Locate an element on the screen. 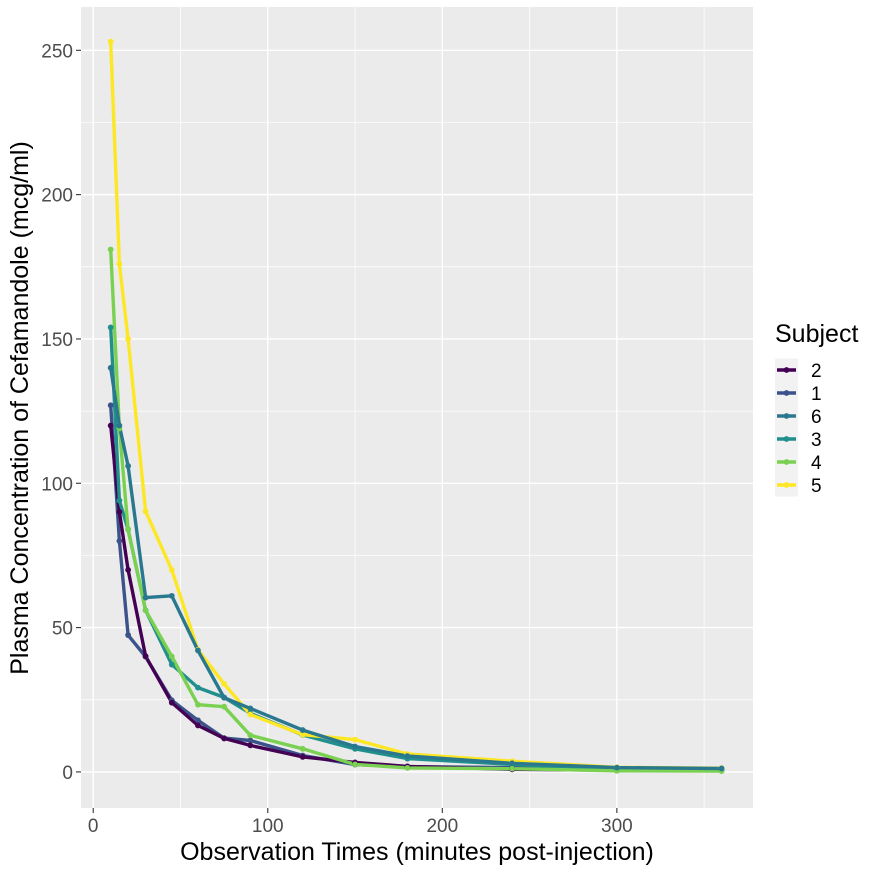  legend-label-6: 6 is located at coordinates (816, 417).